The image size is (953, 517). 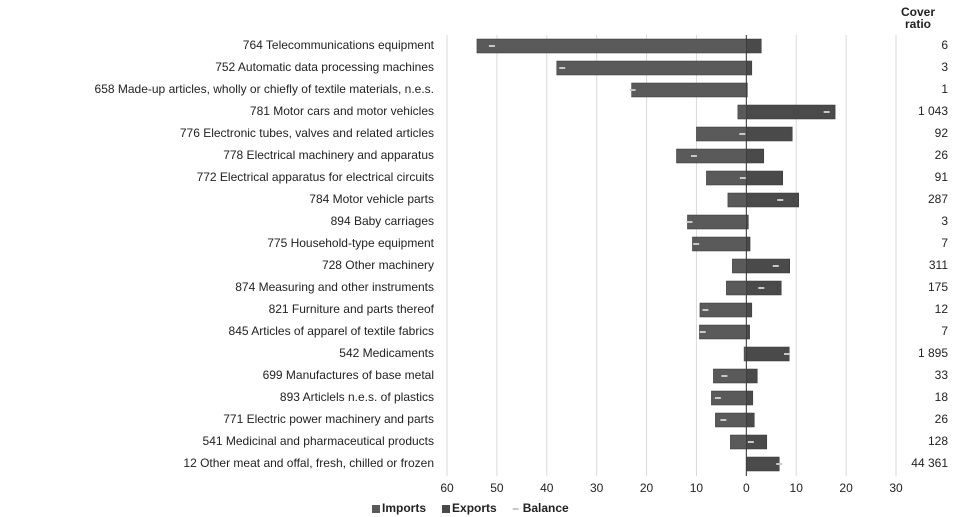 What do you see at coordinates (933, 111) in the screenshot?
I see `cover-ratio: 1 043` at bounding box center [933, 111].